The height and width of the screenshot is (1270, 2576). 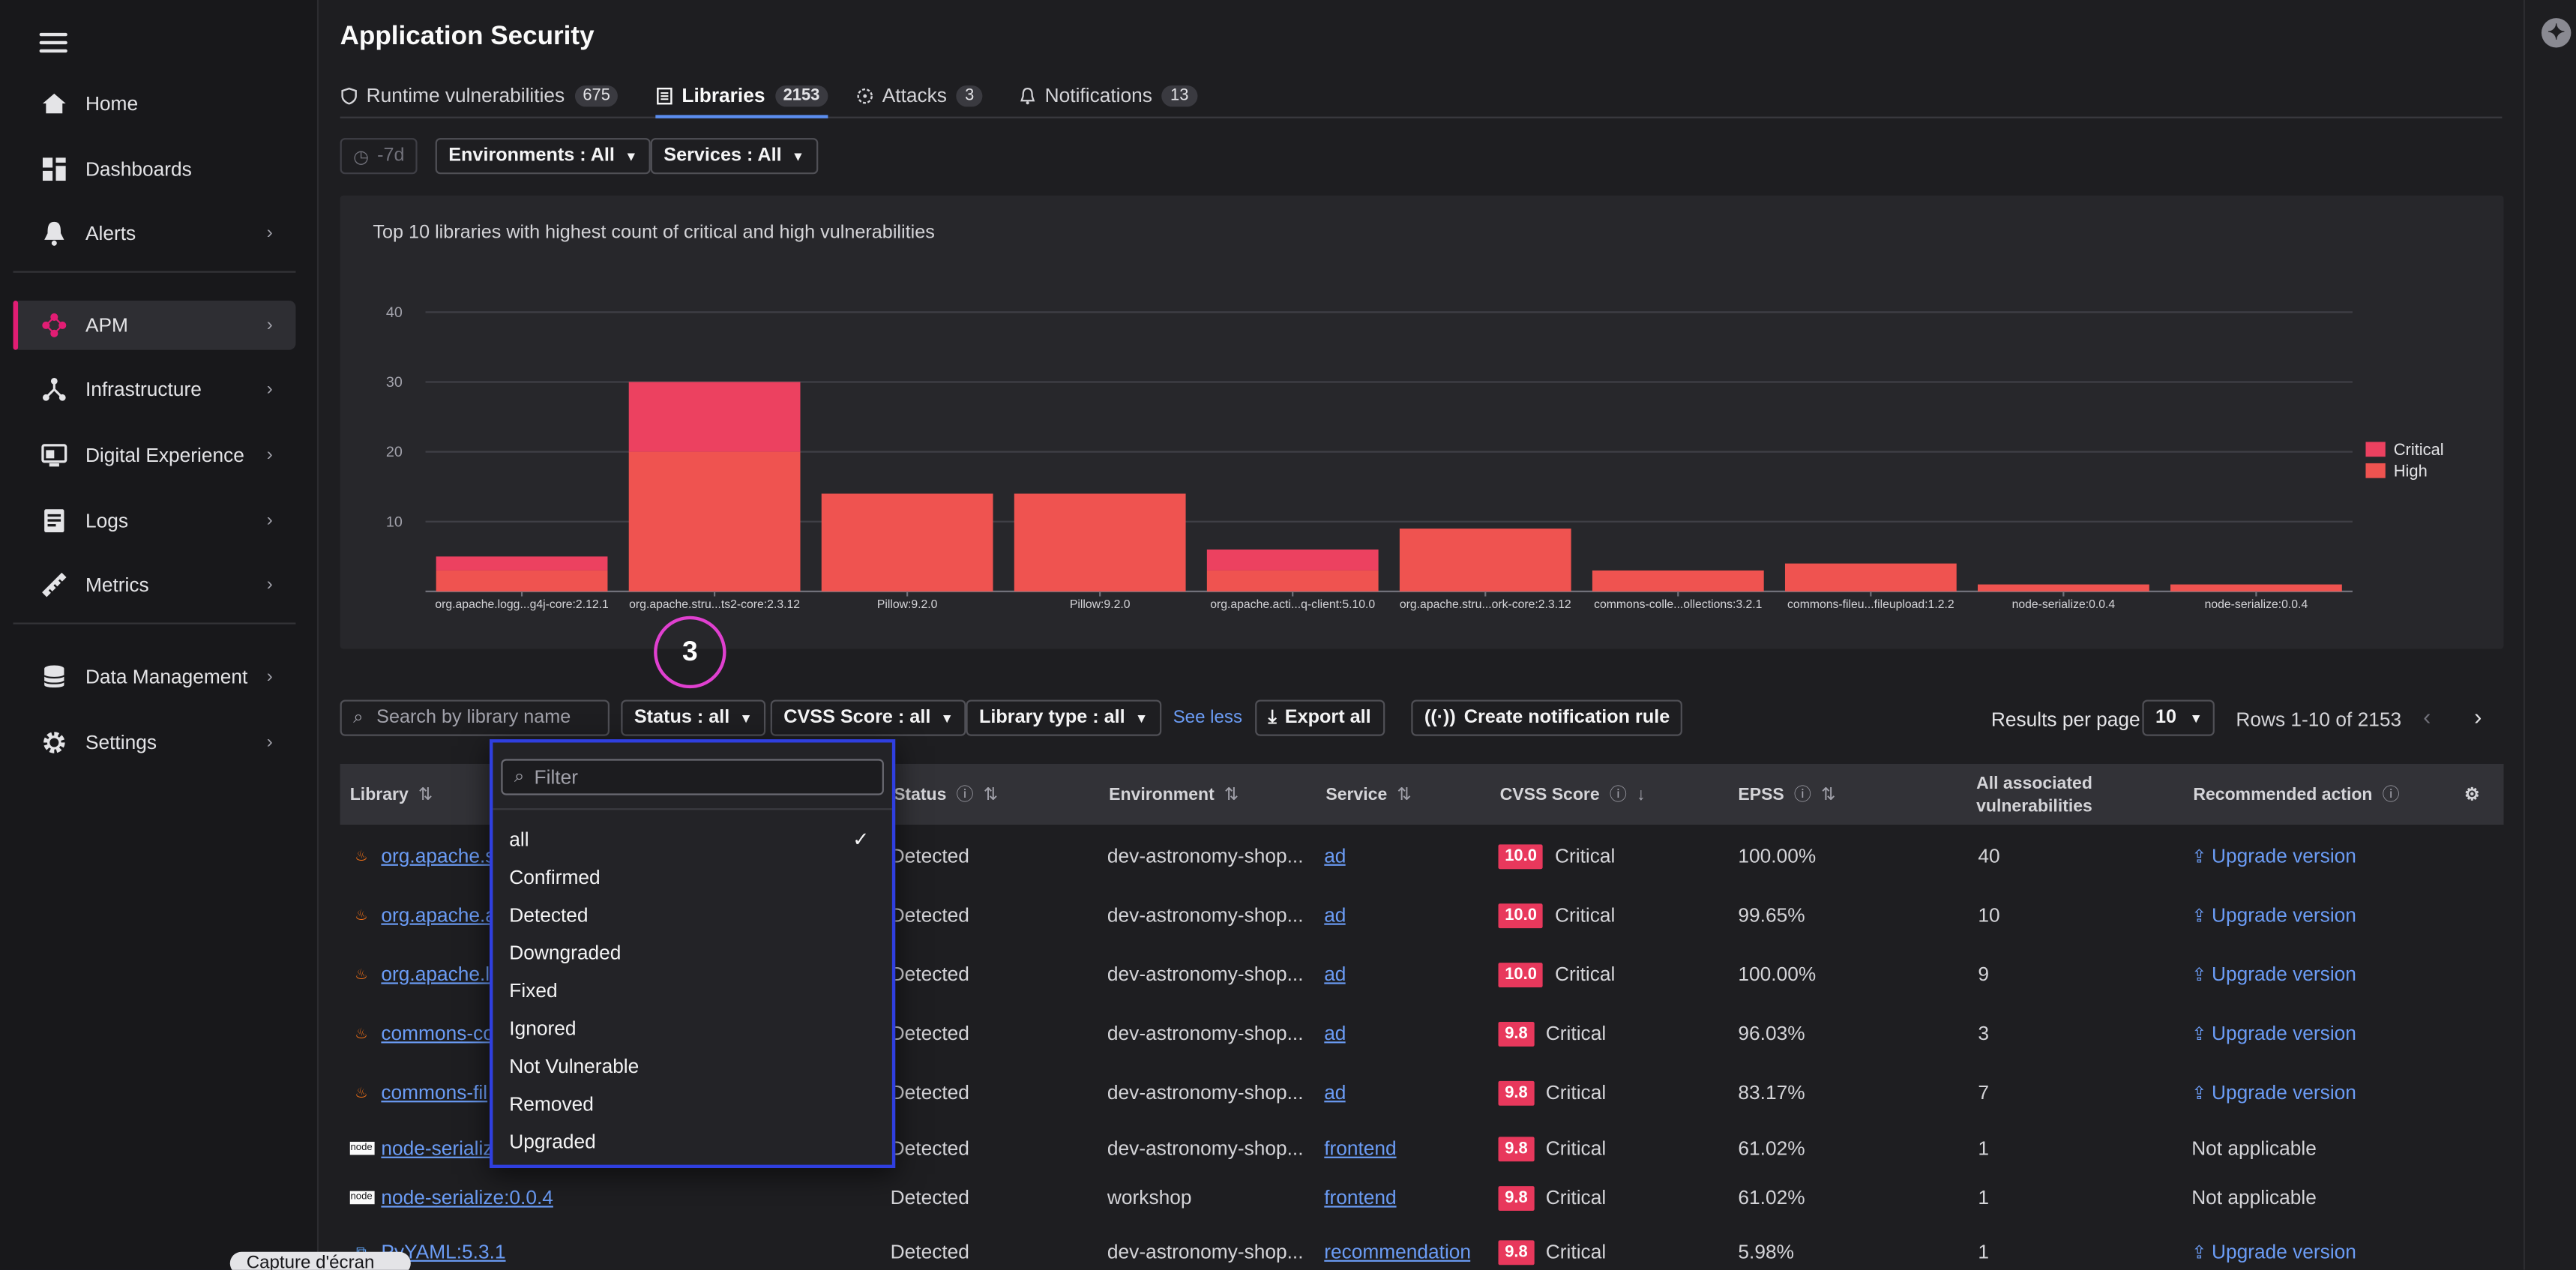 What do you see at coordinates (1398, 1252) in the screenshot?
I see `service-link: recommendation` at bounding box center [1398, 1252].